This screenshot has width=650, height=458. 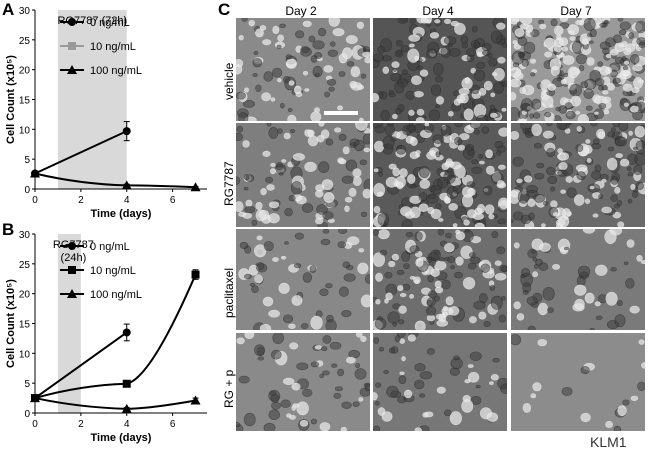 I want to click on shaded-treatment-region, so click(x=92, y=99).